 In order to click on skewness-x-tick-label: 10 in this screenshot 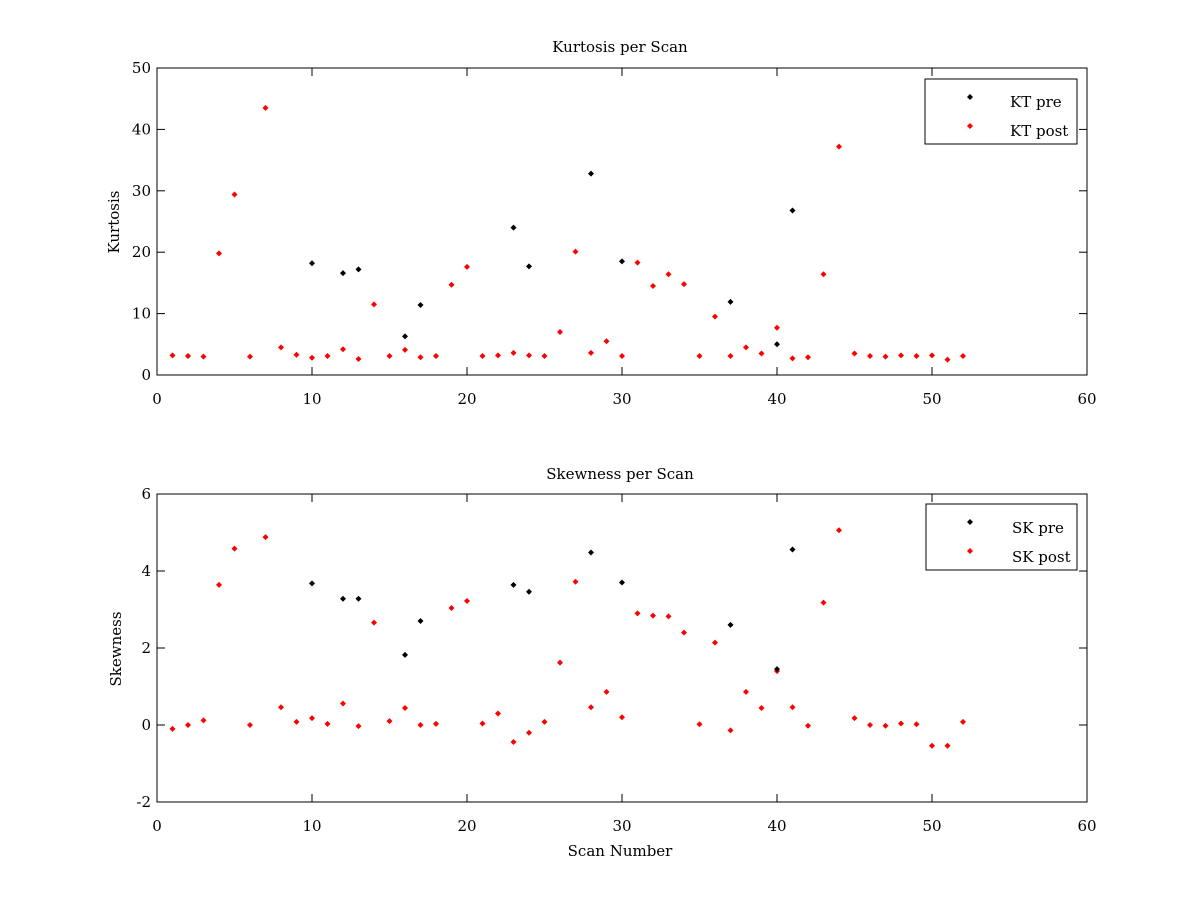, I will do `click(311, 826)`.